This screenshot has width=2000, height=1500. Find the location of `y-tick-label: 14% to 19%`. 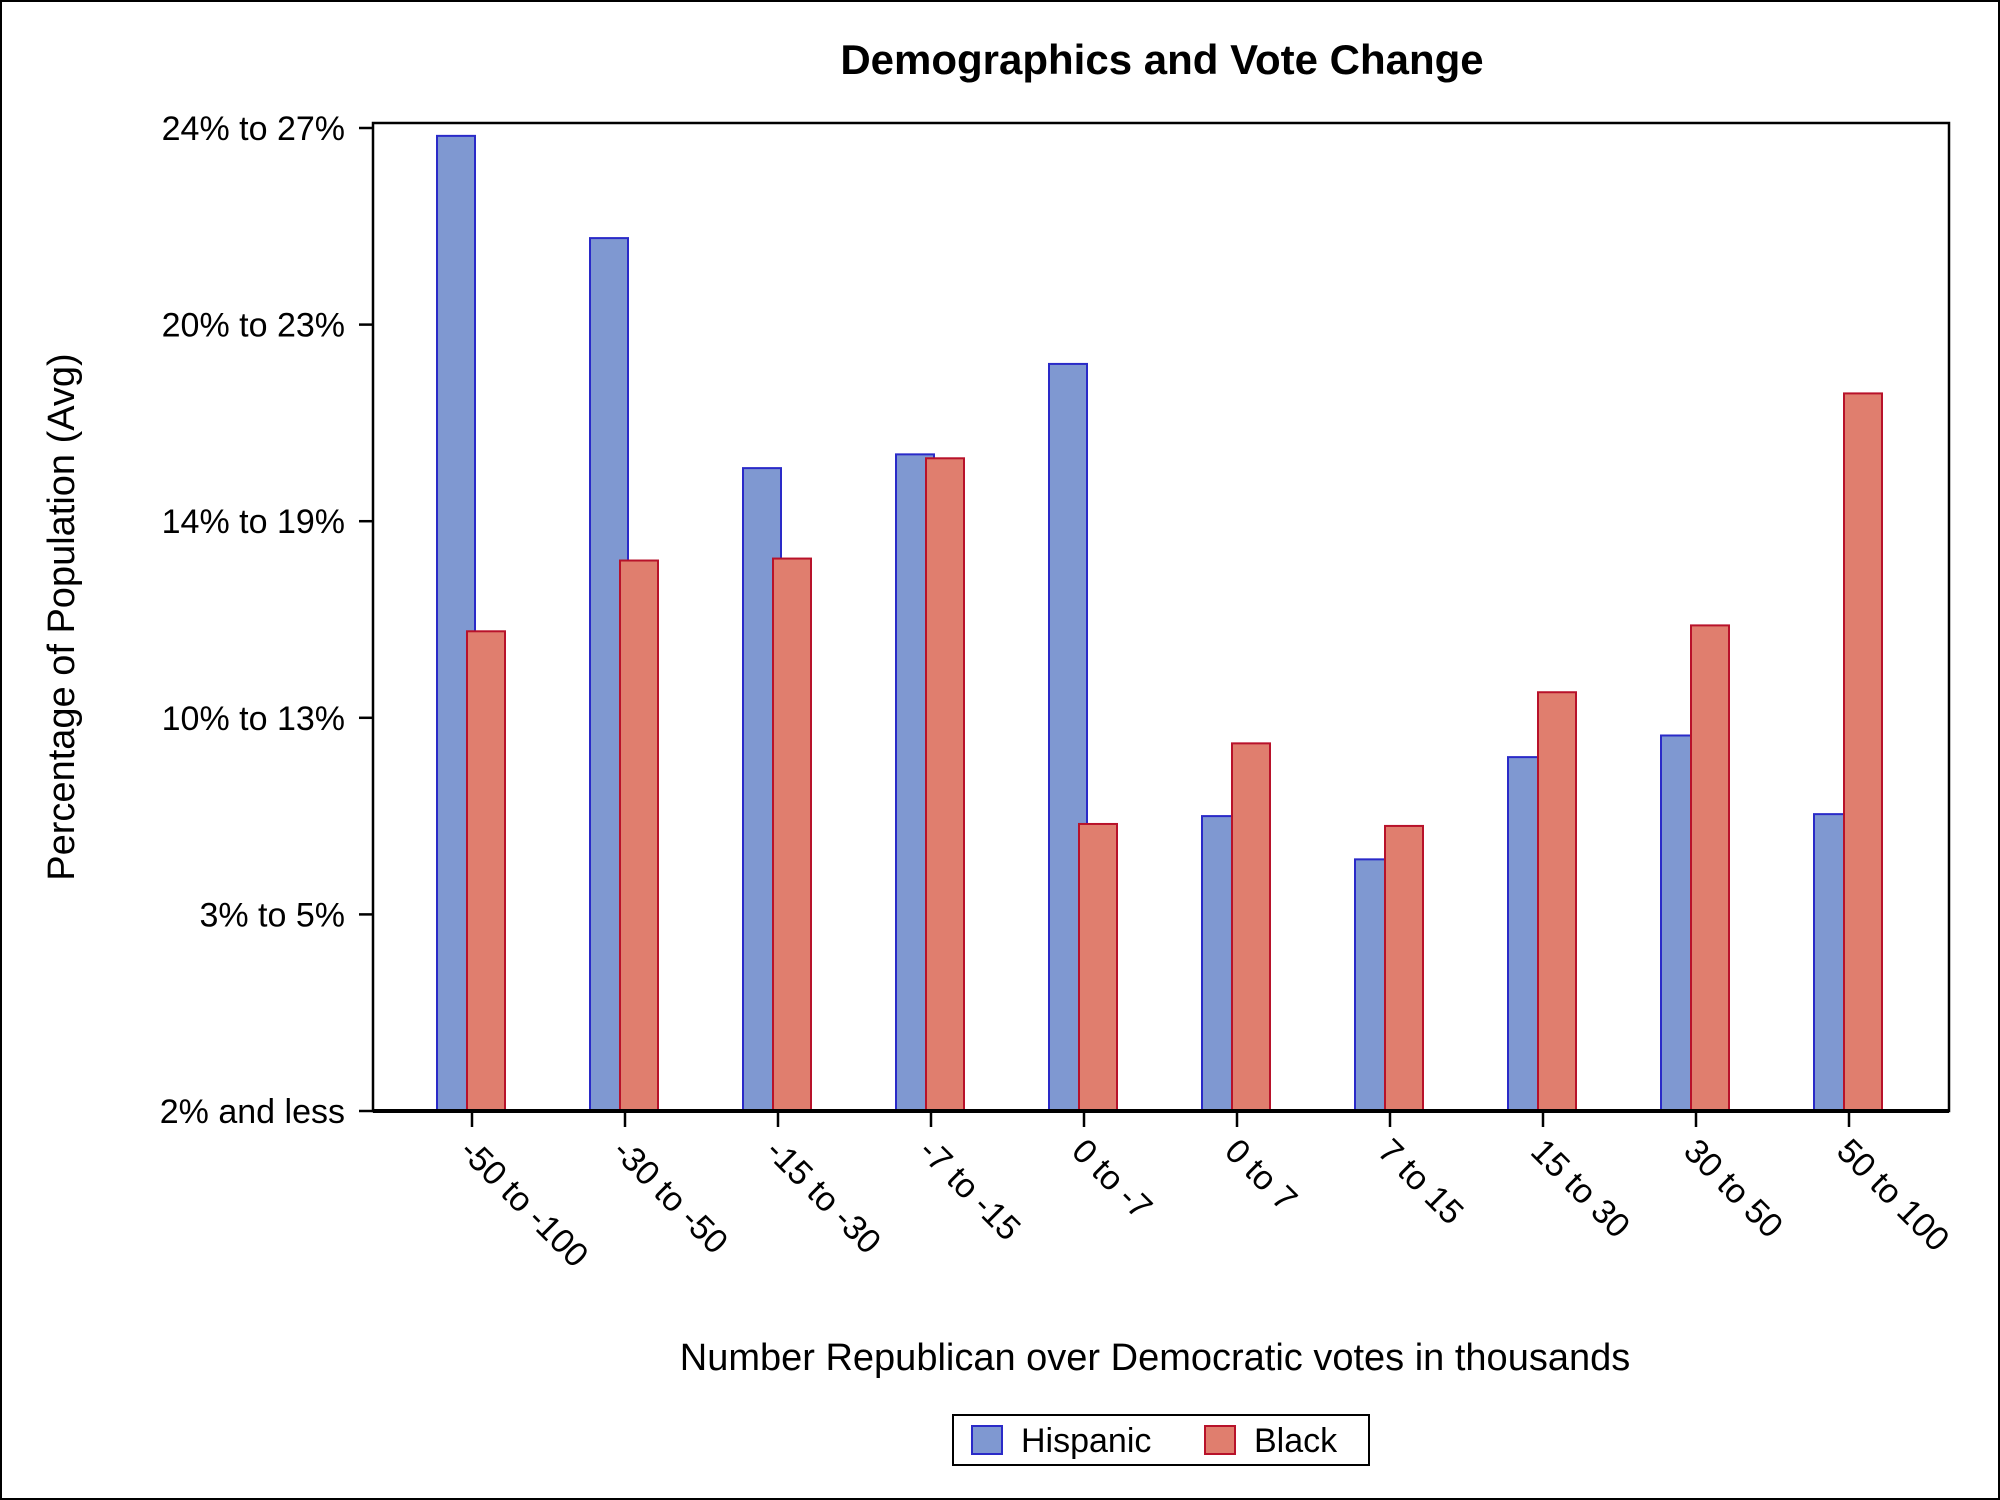

y-tick-label: 14% to 19% is located at coordinates (253, 522).